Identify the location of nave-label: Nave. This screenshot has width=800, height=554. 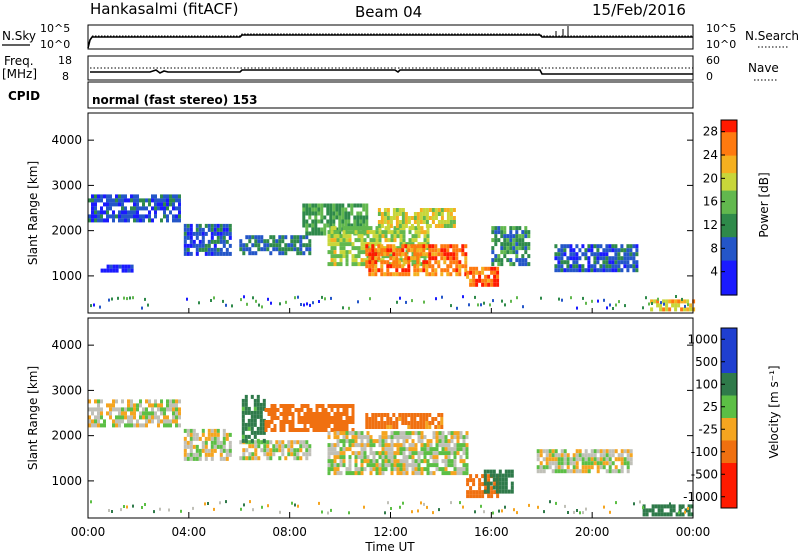
(763, 68).